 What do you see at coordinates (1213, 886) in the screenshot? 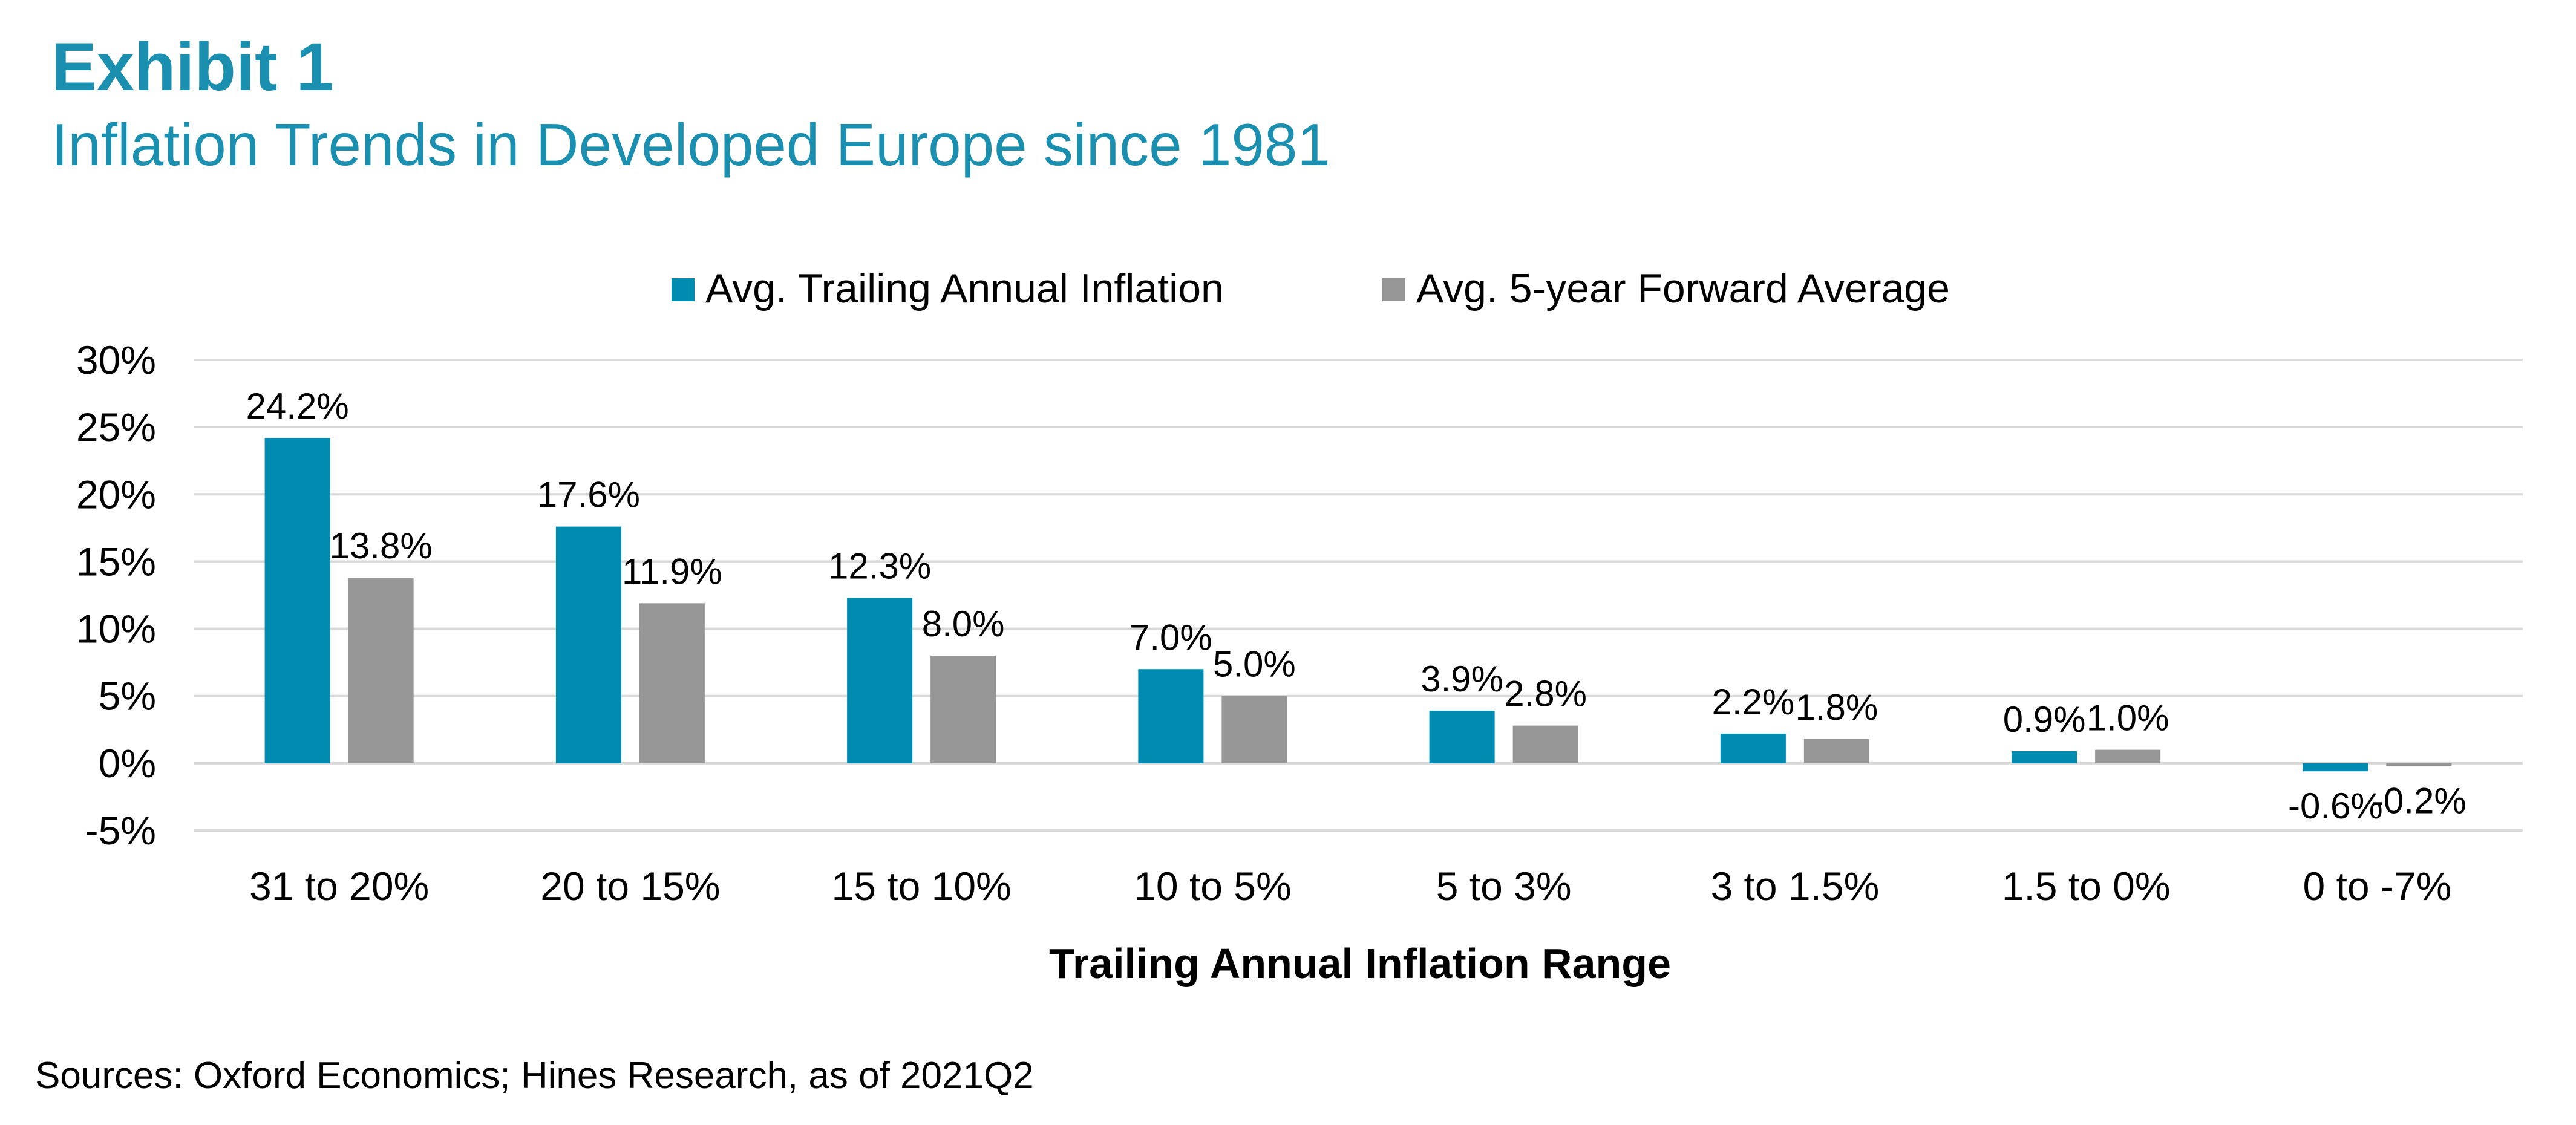
I see `x-tick-label: 10 to 5%` at bounding box center [1213, 886].